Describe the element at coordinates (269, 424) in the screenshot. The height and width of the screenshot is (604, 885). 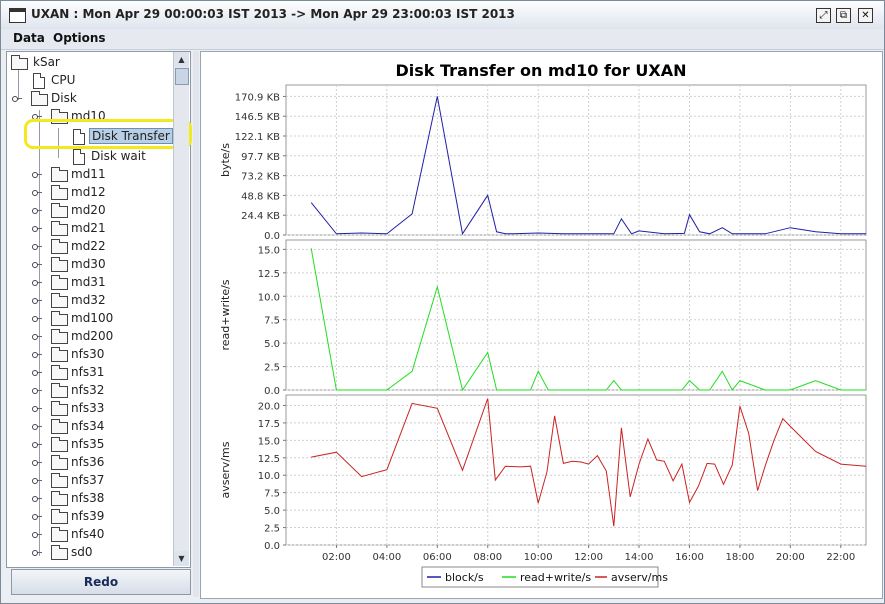
I see `y-tick-label: 17.5` at that location.